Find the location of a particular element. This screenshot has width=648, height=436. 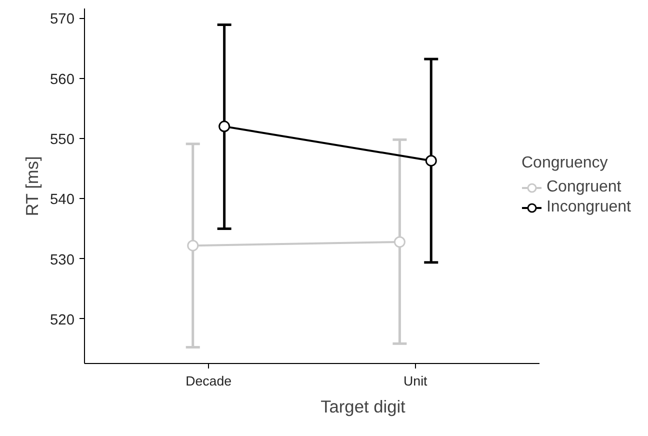

x-axis-title: Target digit is located at coordinates (363, 406).